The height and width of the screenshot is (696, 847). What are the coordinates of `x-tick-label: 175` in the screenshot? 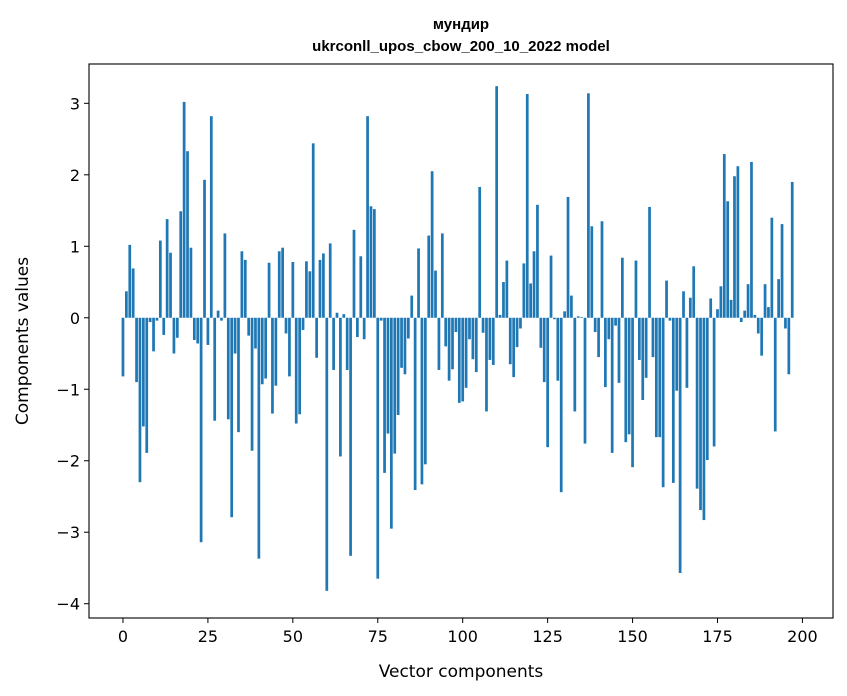 It's located at (717, 636).